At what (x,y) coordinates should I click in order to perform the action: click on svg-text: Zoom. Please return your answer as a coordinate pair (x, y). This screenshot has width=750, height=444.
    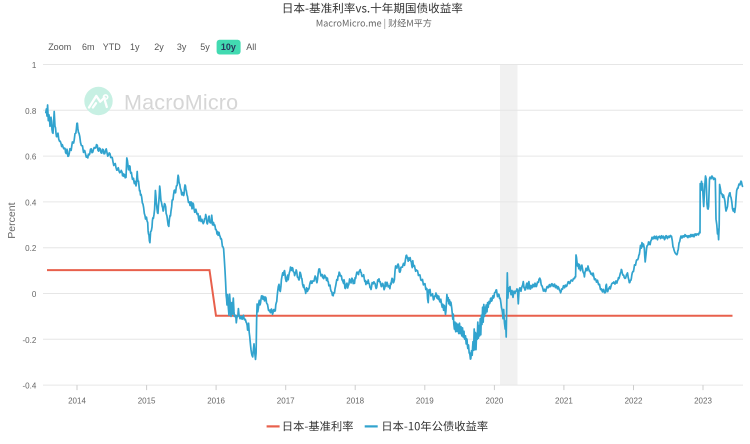
    Looking at the image, I should click on (59, 47).